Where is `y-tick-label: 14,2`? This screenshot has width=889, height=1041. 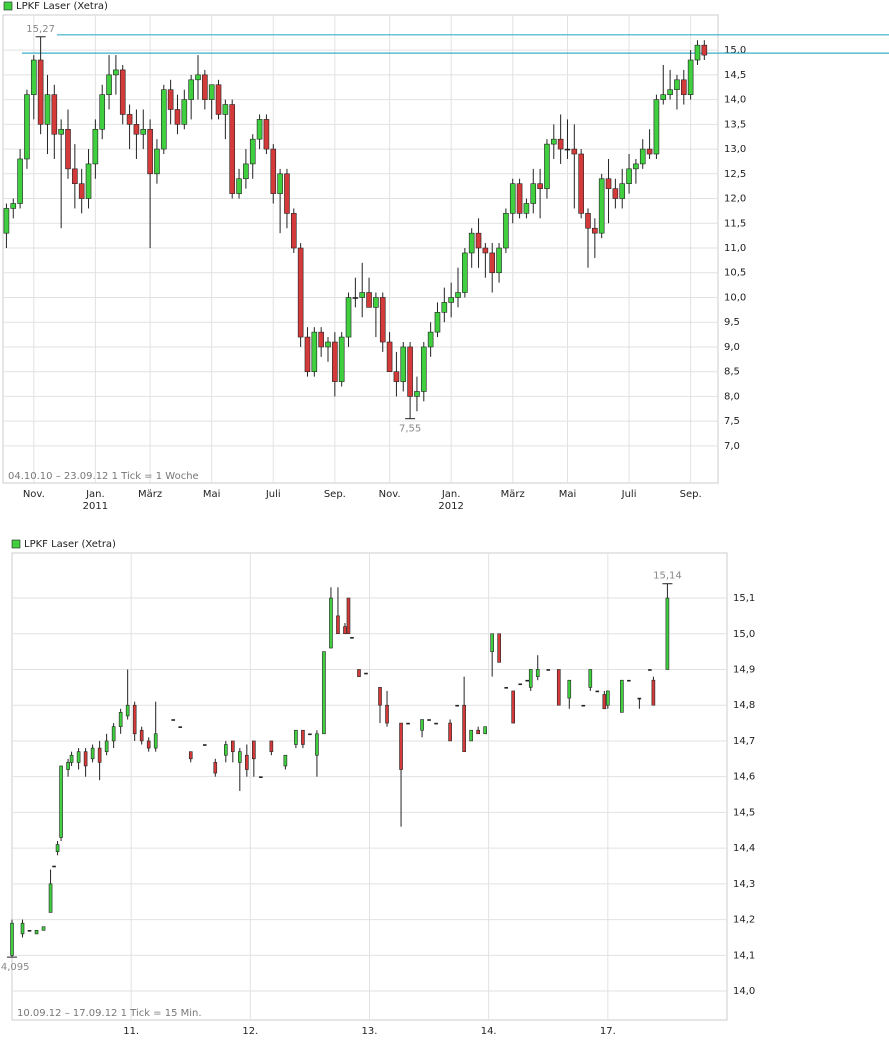
y-tick-label: 14,2 is located at coordinates (744, 920).